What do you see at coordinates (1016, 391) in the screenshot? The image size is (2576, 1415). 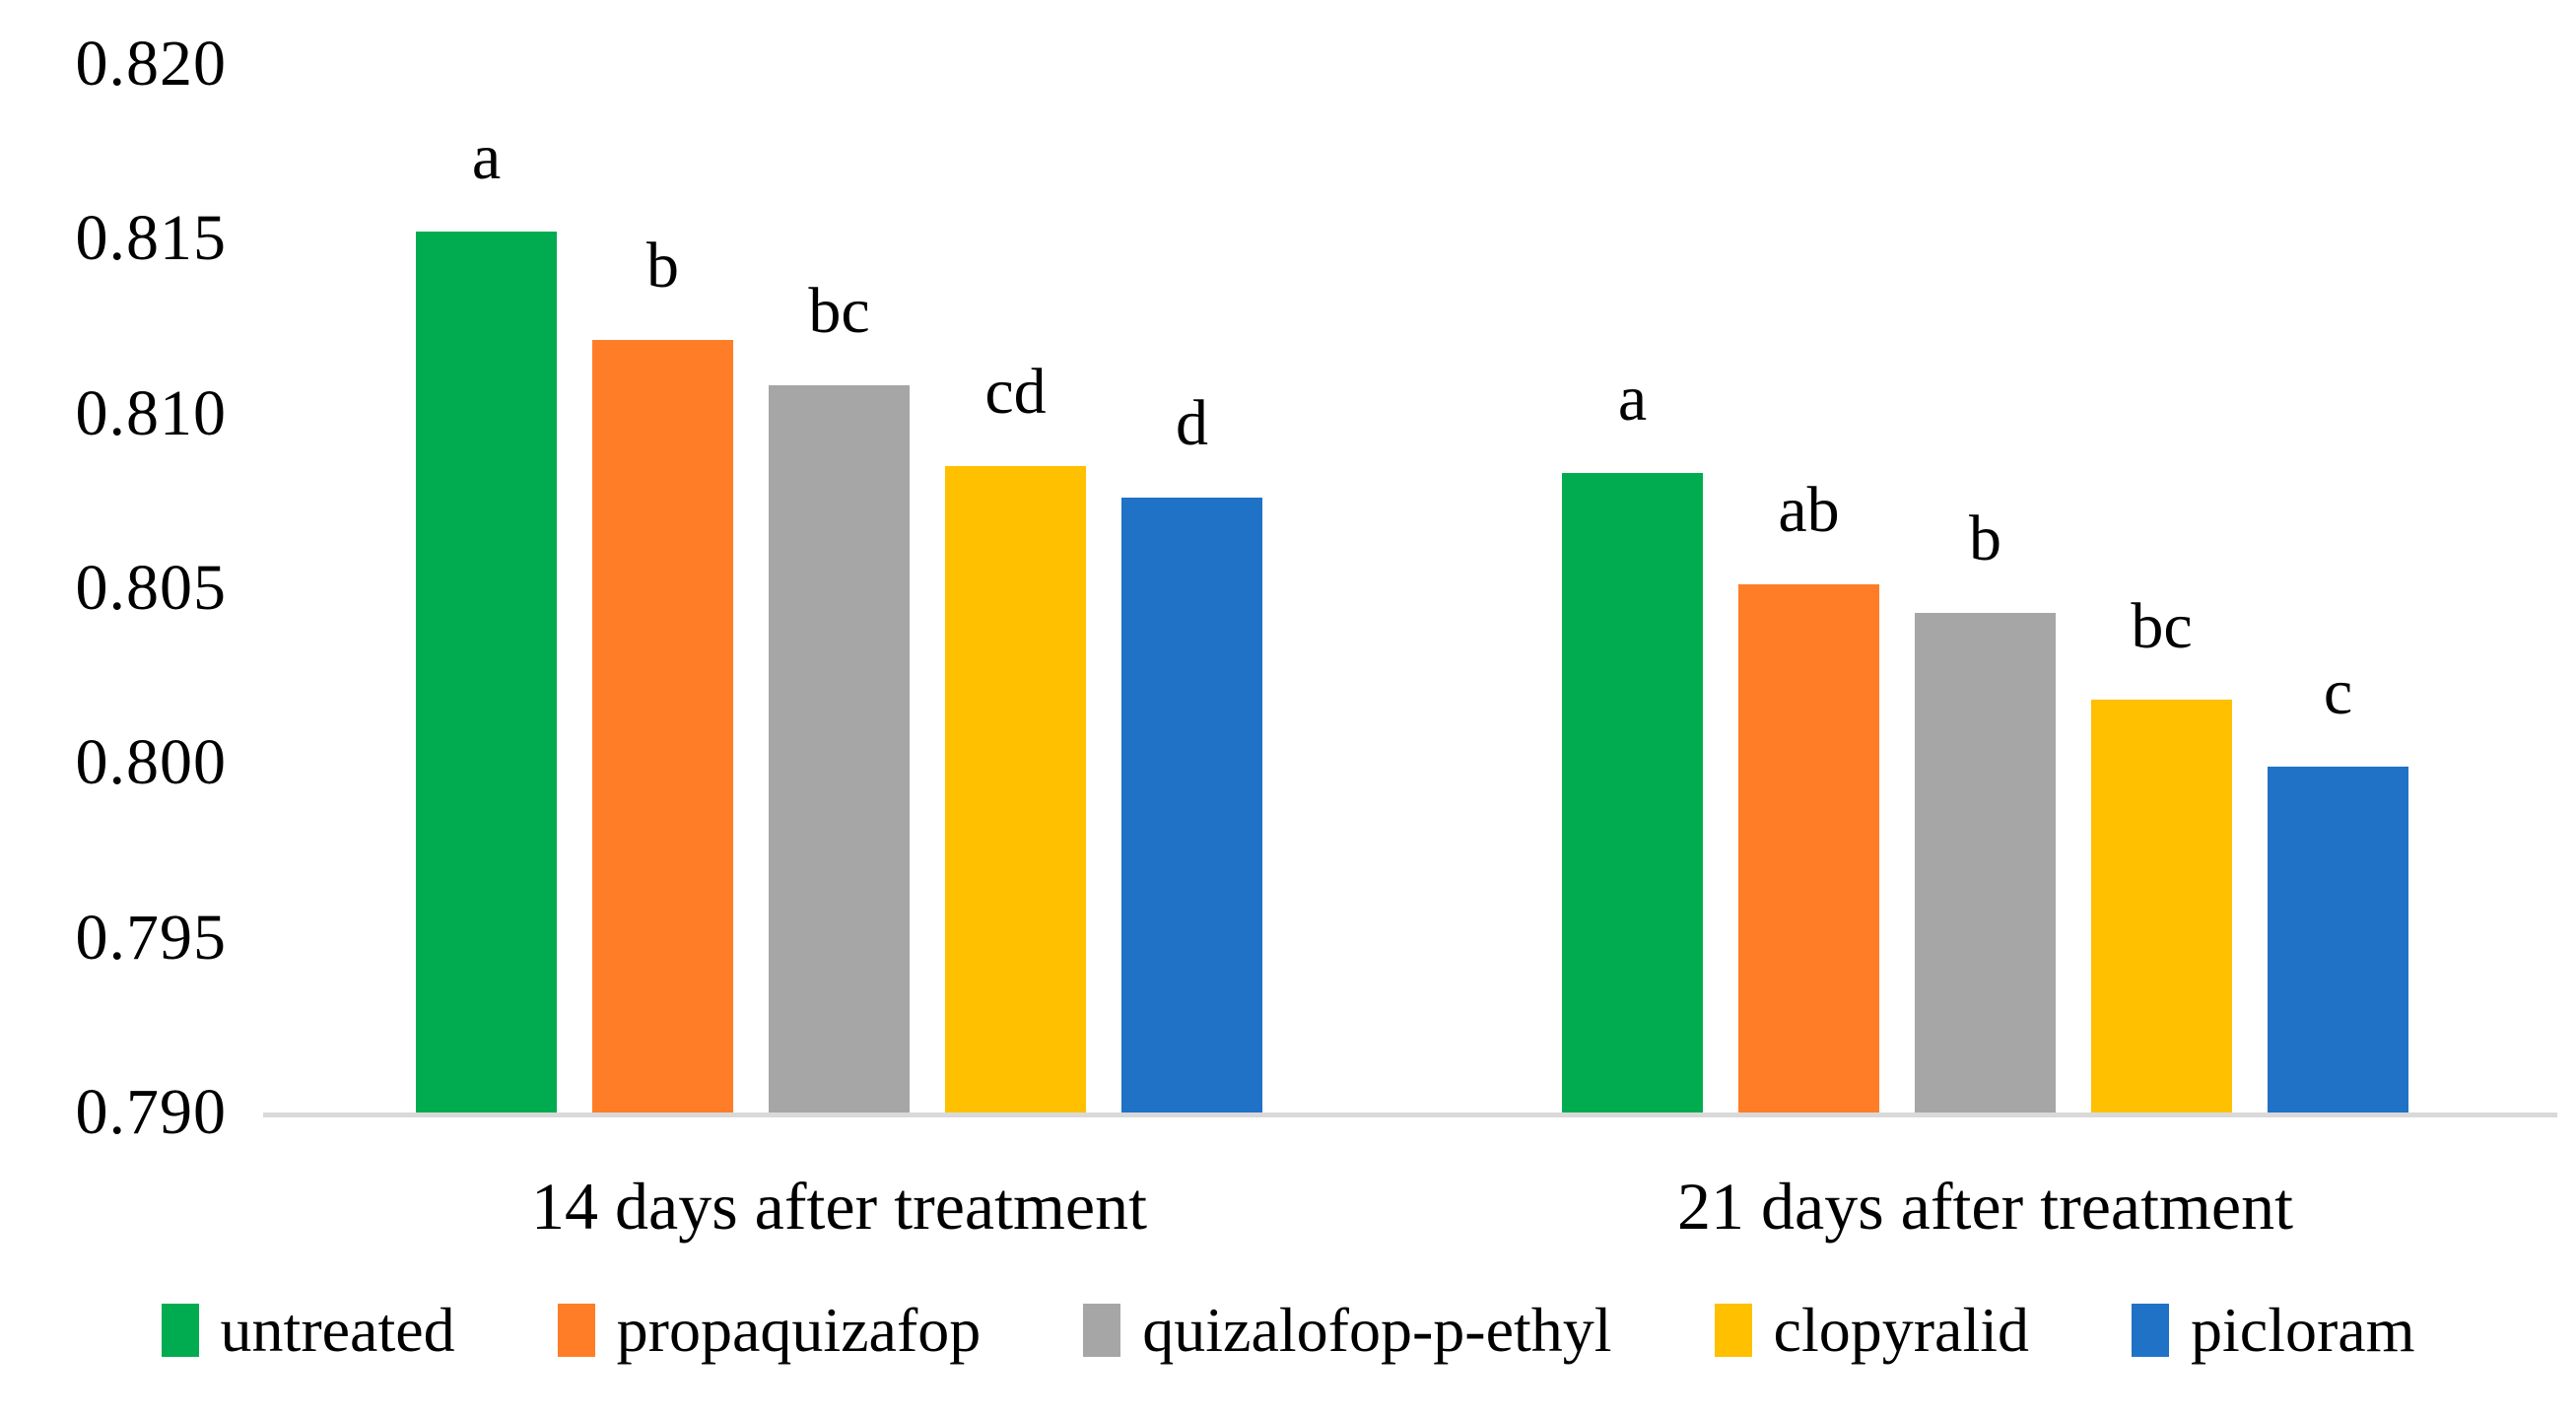 I see `significance-letter: cd` at bounding box center [1016, 391].